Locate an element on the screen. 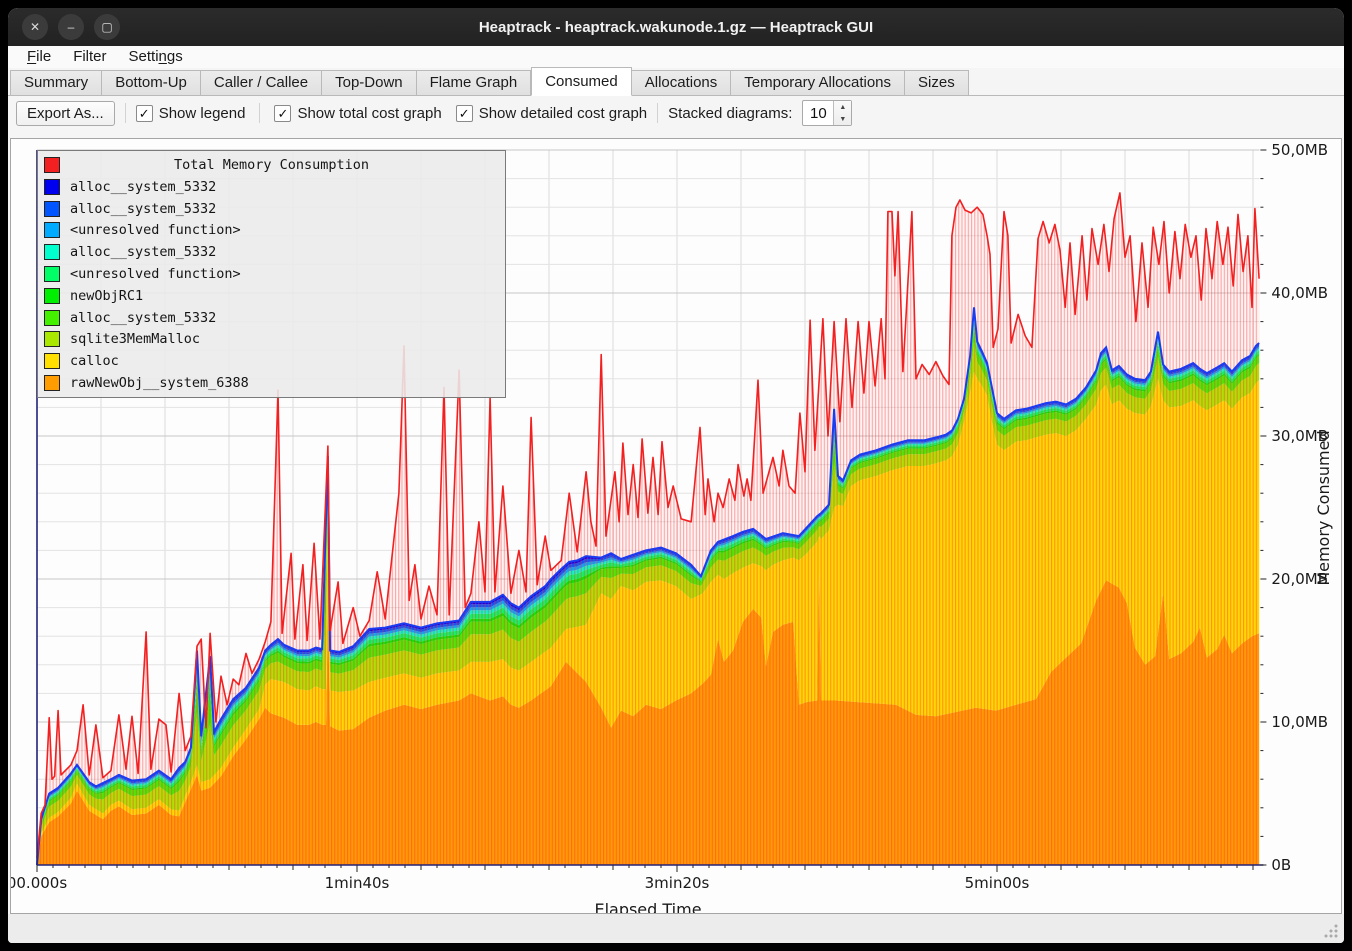 Image resolution: width=1352 pixels, height=951 pixels. menu-item-settings: Settings is located at coordinates (155, 56).